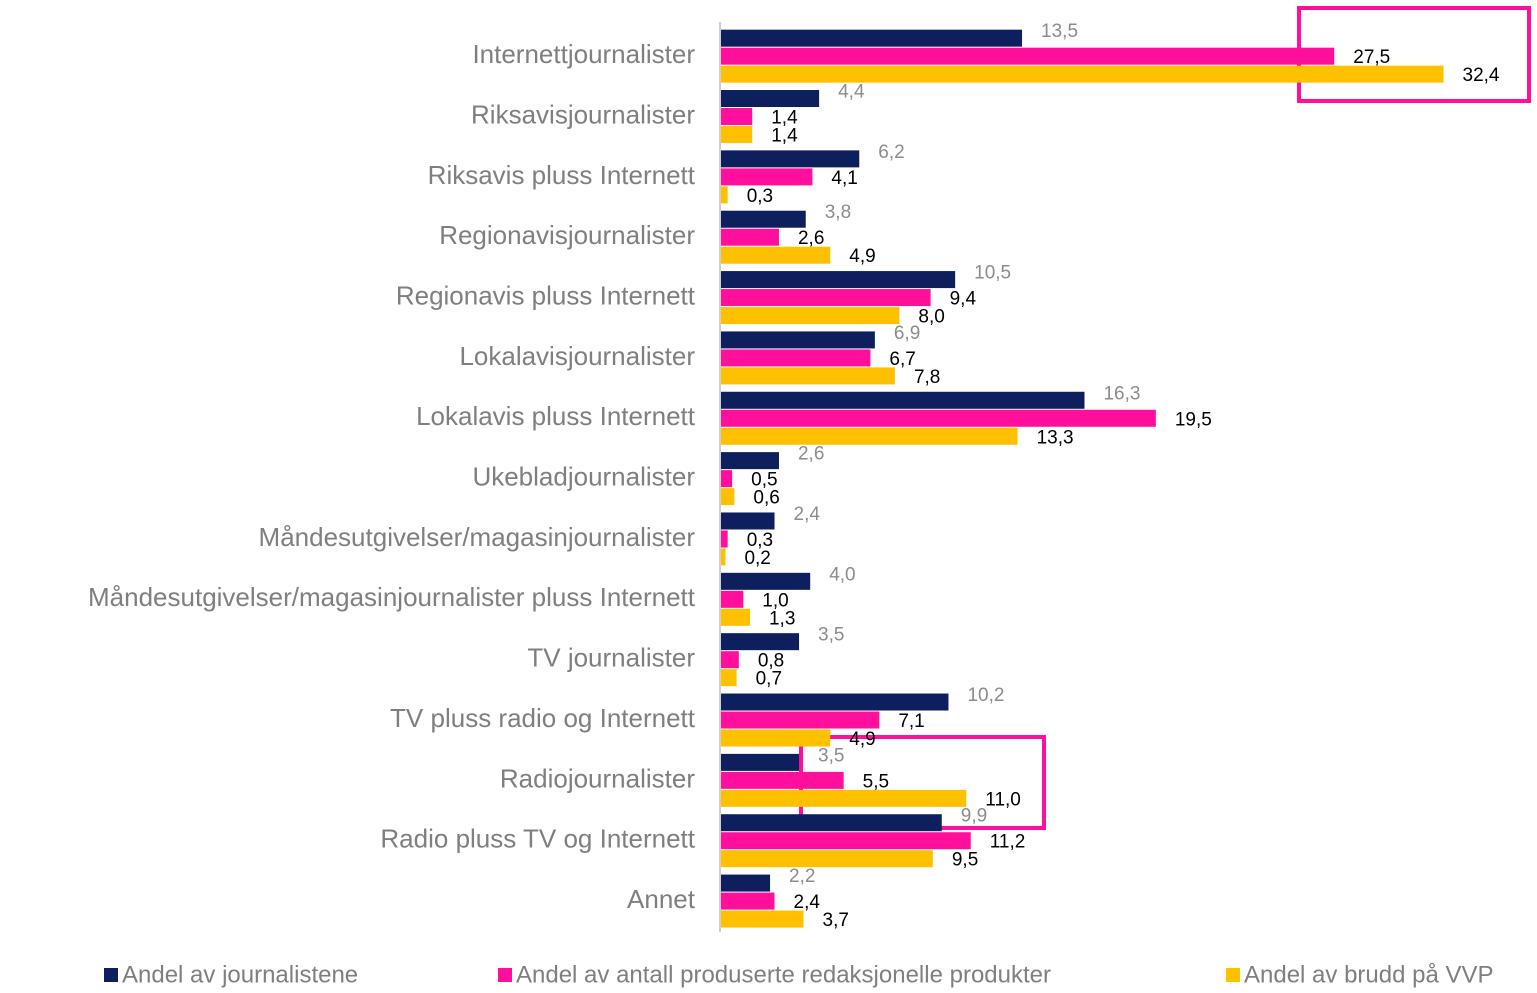 The height and width of the screenshot is (993, 1537). Describe the element at coordinates (974, 816) in the screenshot. I see `data-label: 9,9` at that location.